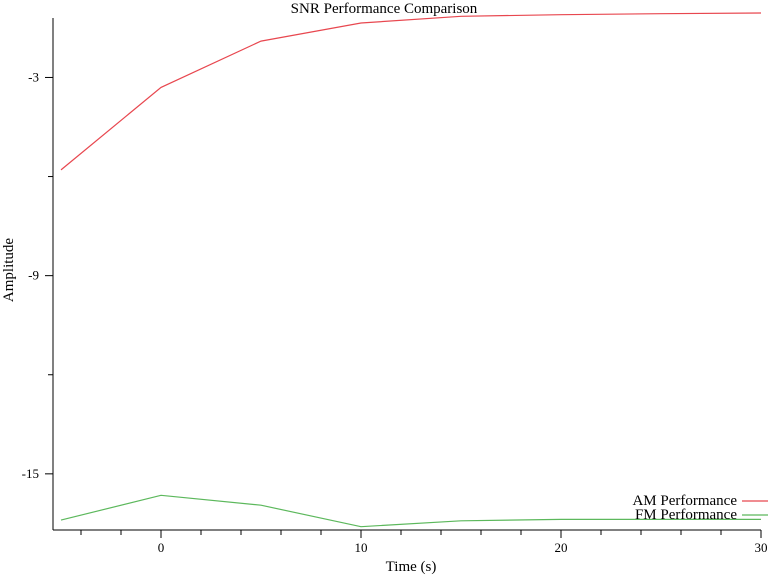  I want to click on x-tick-label: 0, so click(161, 547).